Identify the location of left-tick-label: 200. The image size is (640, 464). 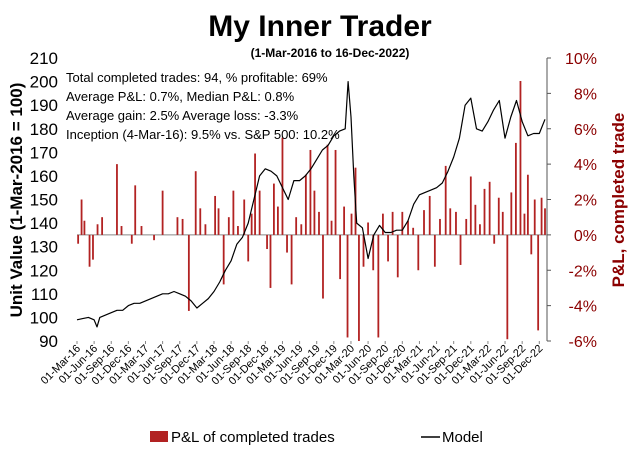
(44, 82).